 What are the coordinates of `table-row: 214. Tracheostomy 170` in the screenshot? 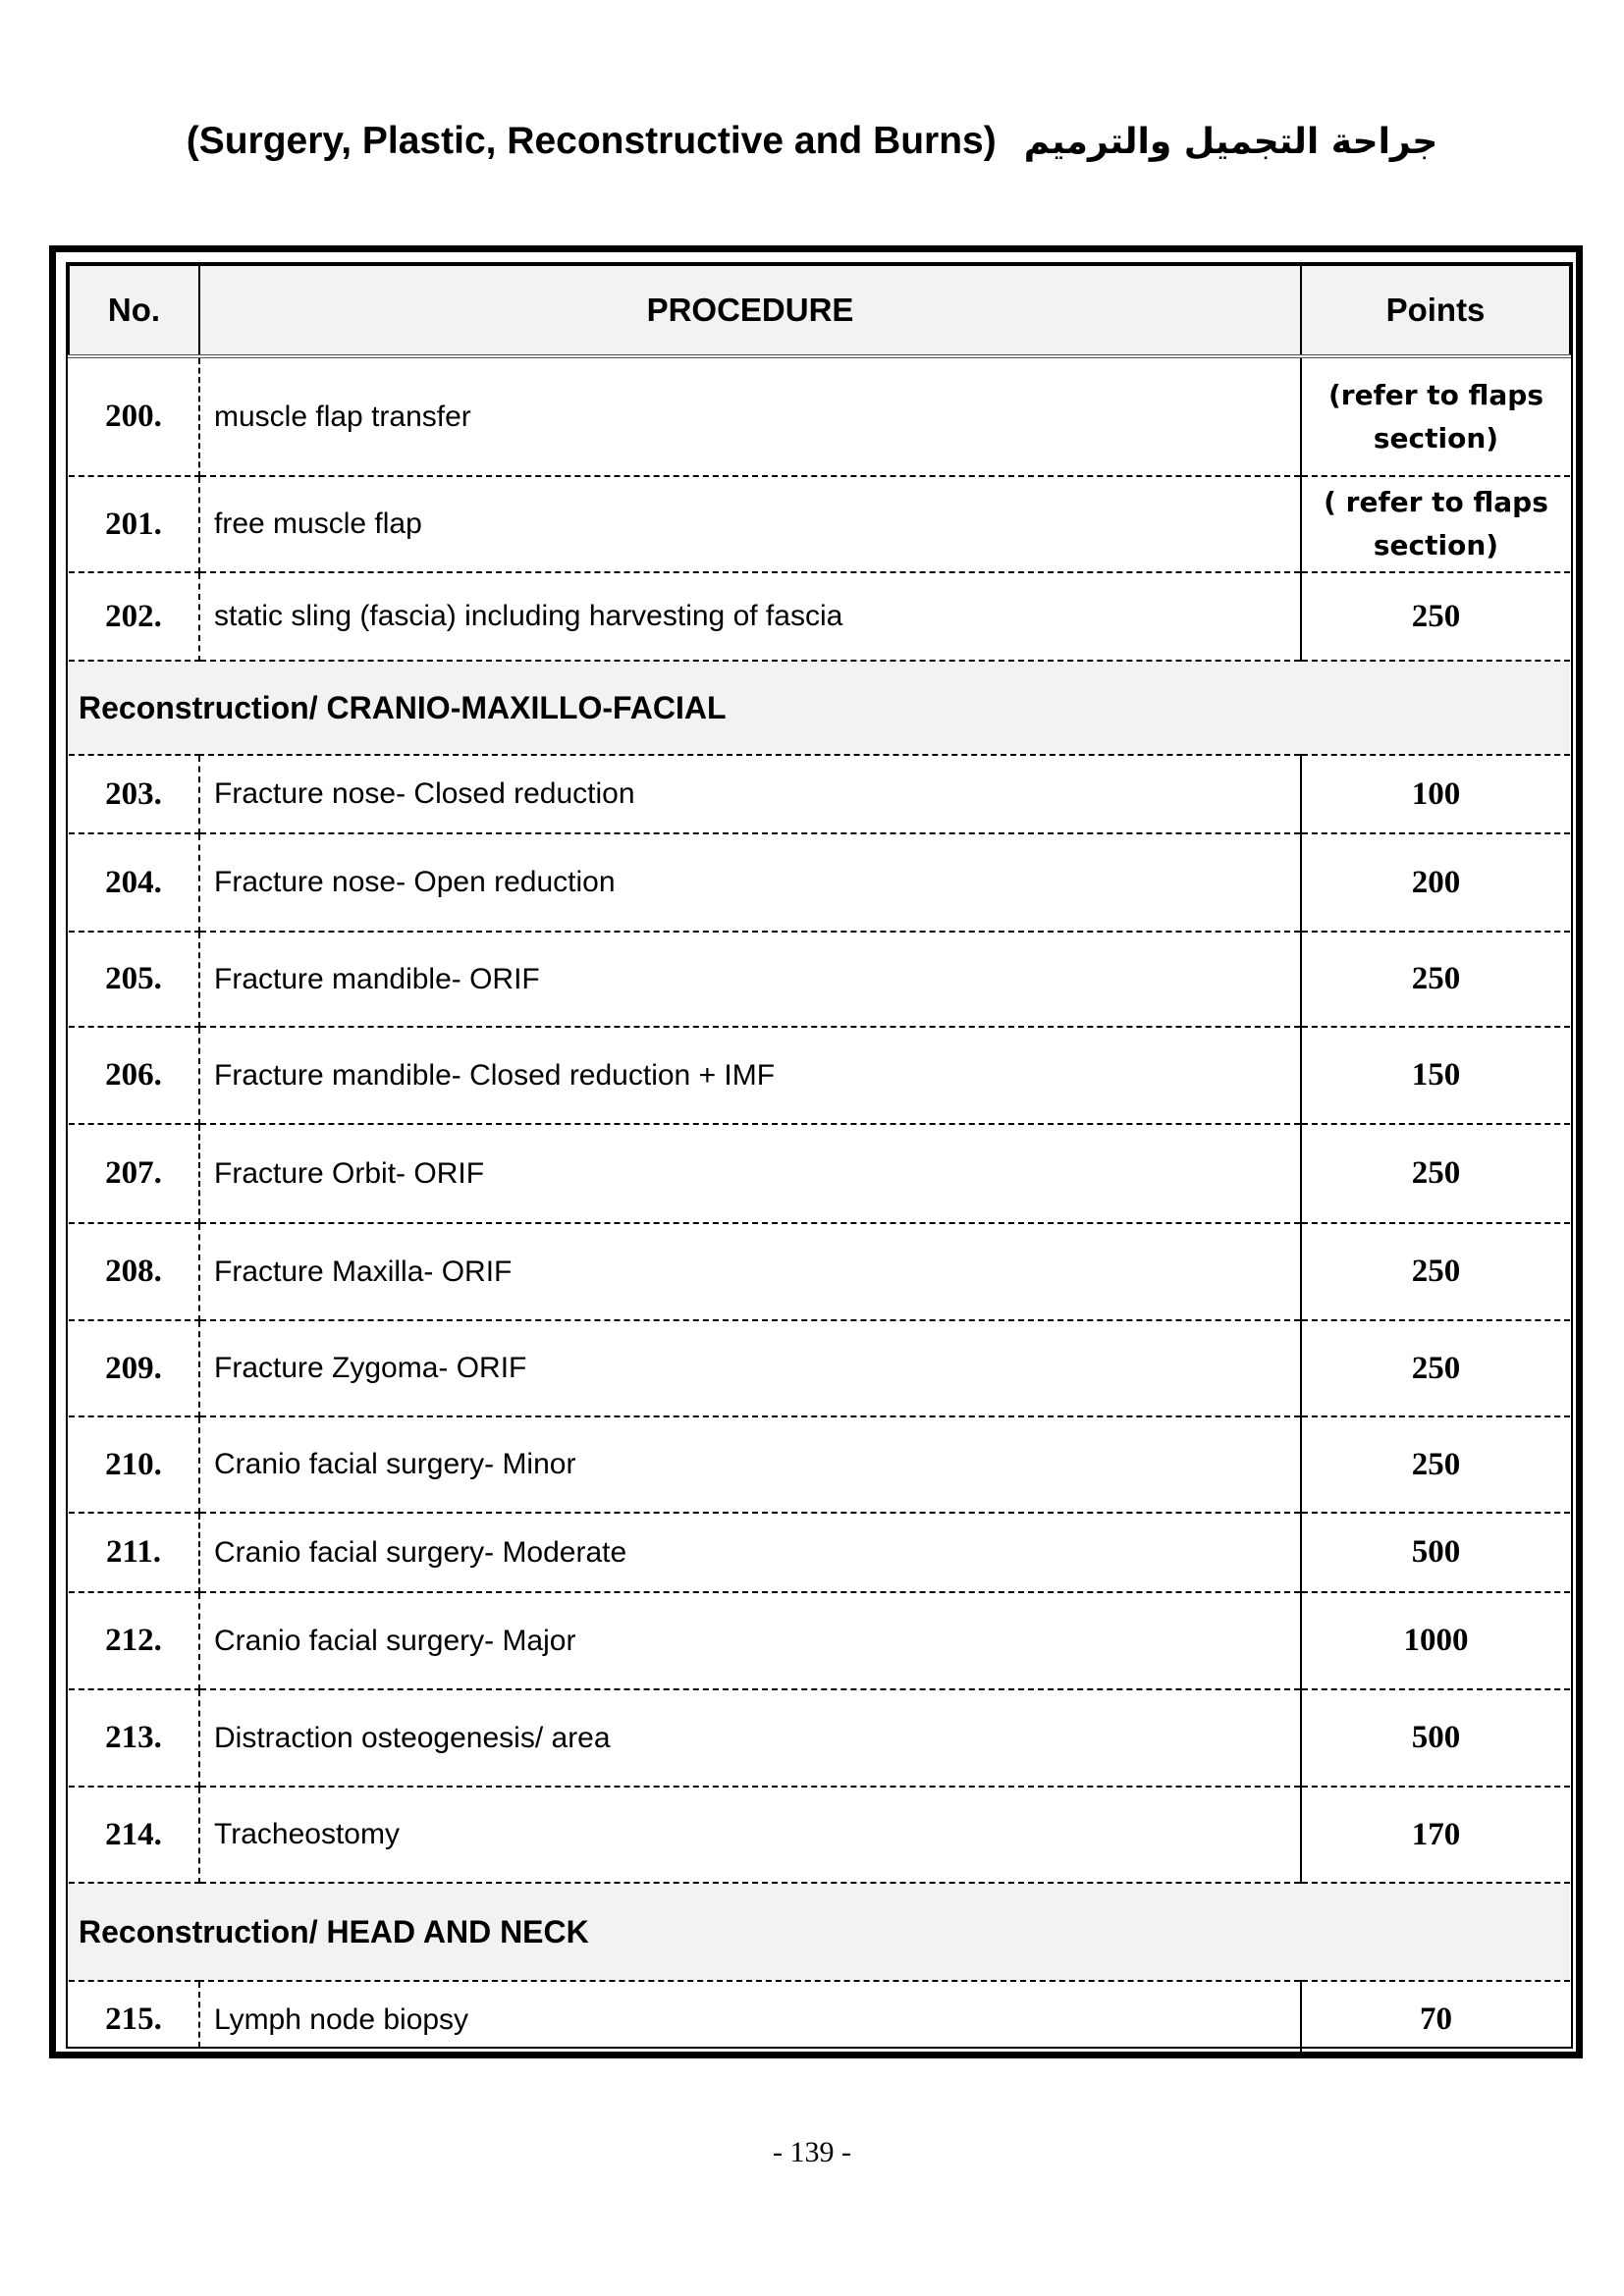 It's located at (819, 1836).